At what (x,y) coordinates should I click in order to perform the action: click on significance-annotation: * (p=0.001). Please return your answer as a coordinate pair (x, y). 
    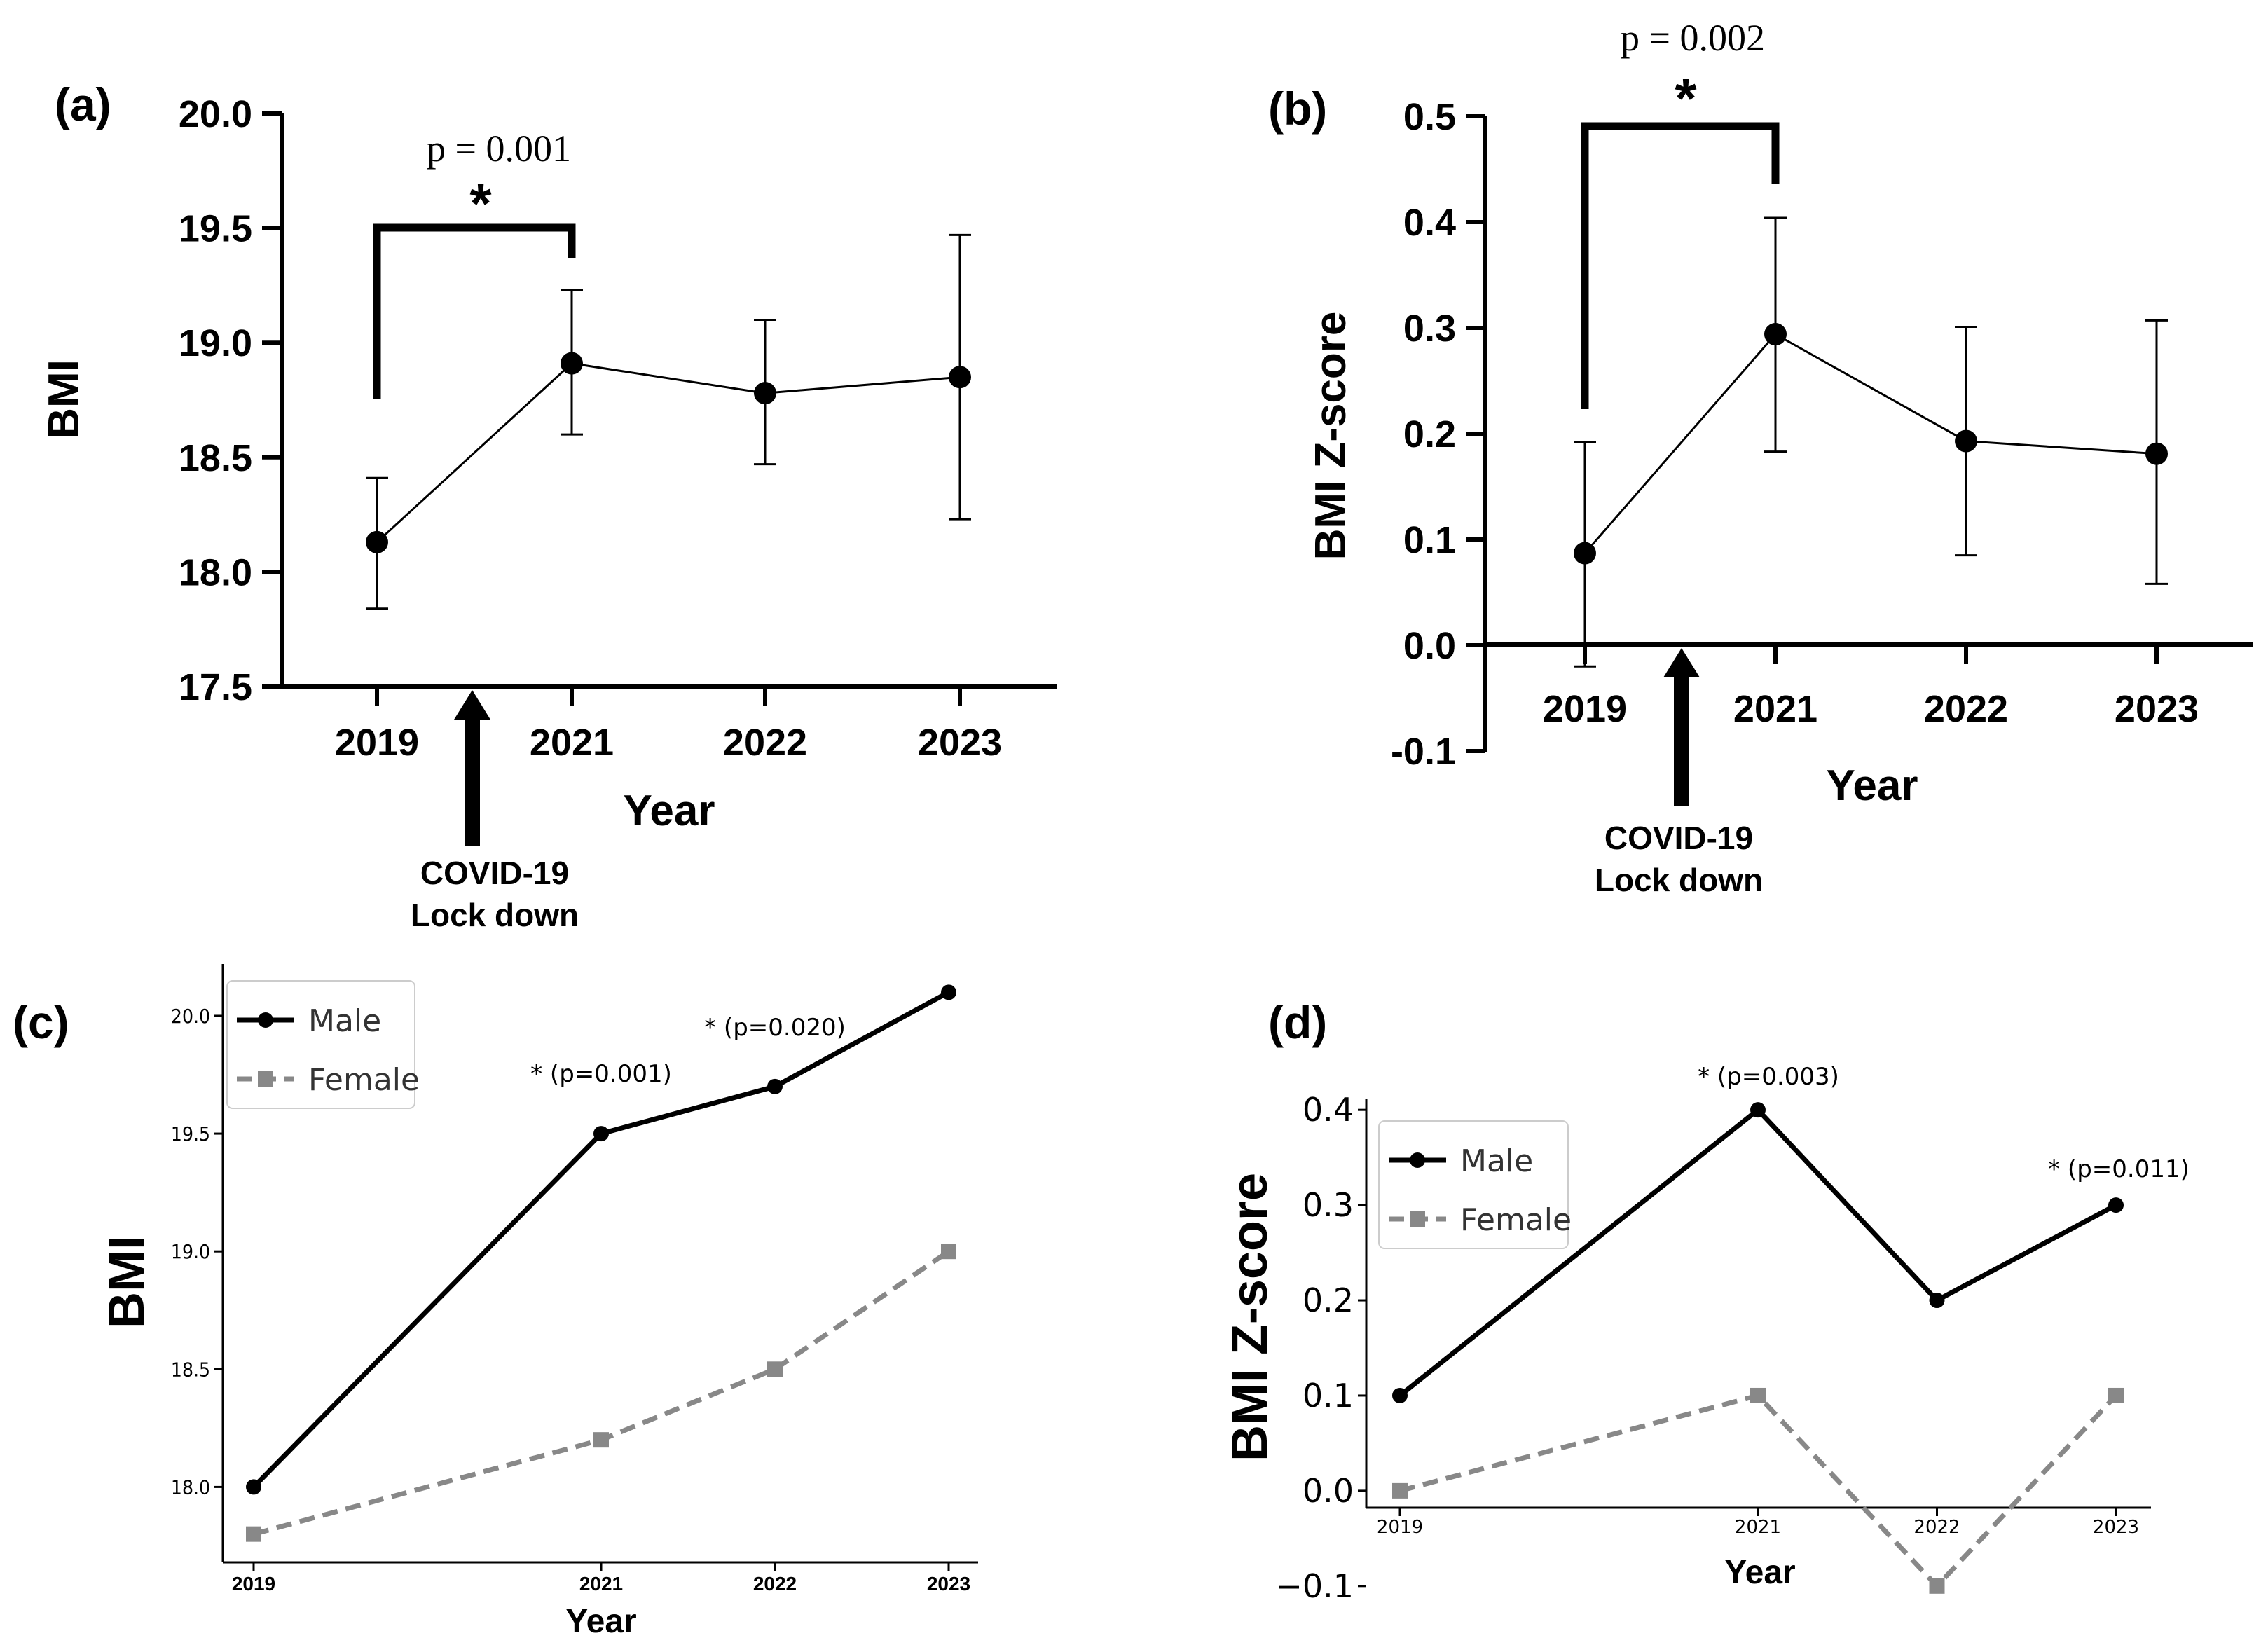
    Looking at the image, I should click on (601, 1074).